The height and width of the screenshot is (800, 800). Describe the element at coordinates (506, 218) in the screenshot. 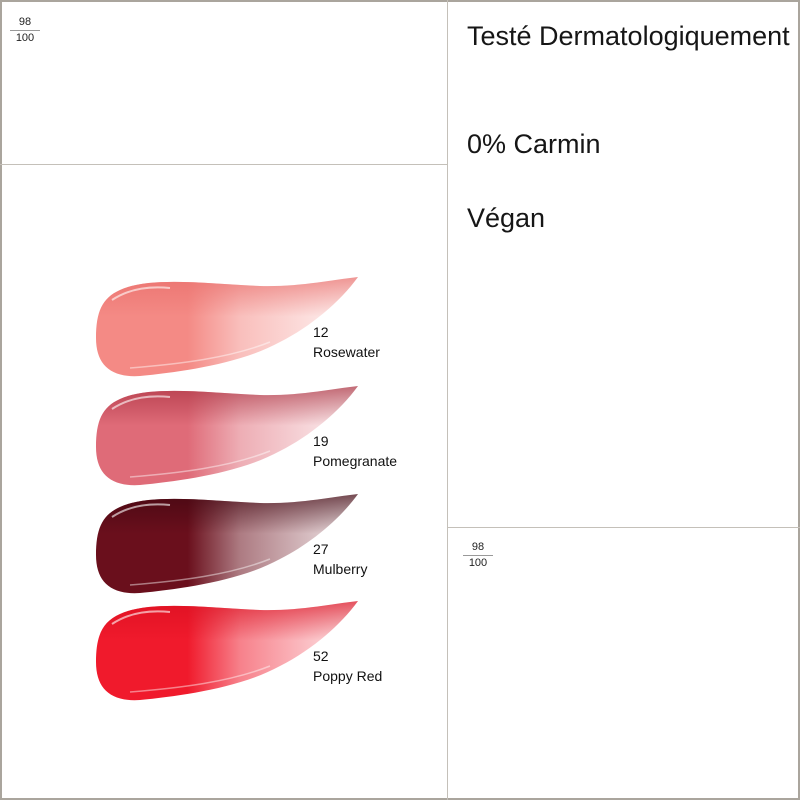

I see `claim-vegan: Végan` at that location.